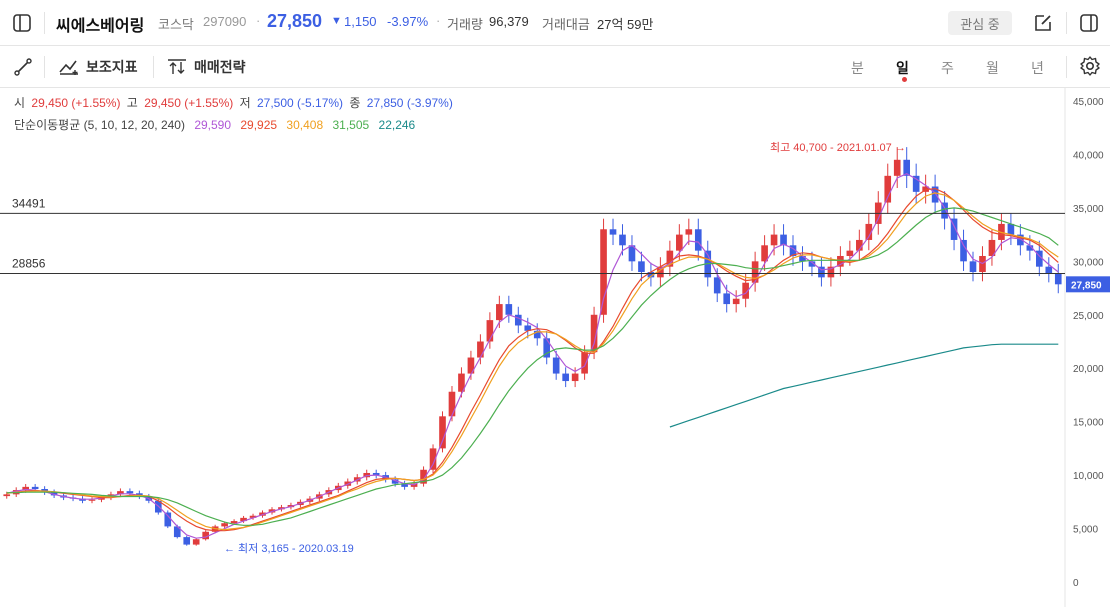  What do you see at coordinates (902, 68) in the screenshot?
I see `period-day: 일` at bounding box center [902, 68].